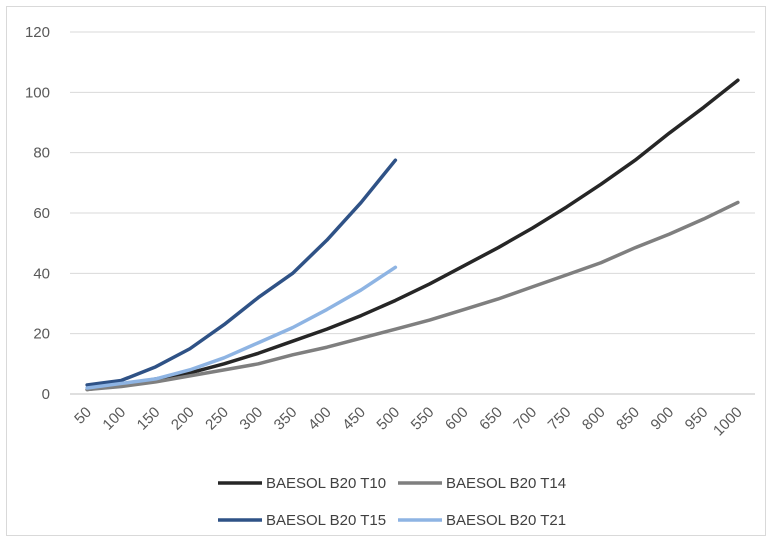  I want to click on x-tick-label: 150, so click(149, 419).